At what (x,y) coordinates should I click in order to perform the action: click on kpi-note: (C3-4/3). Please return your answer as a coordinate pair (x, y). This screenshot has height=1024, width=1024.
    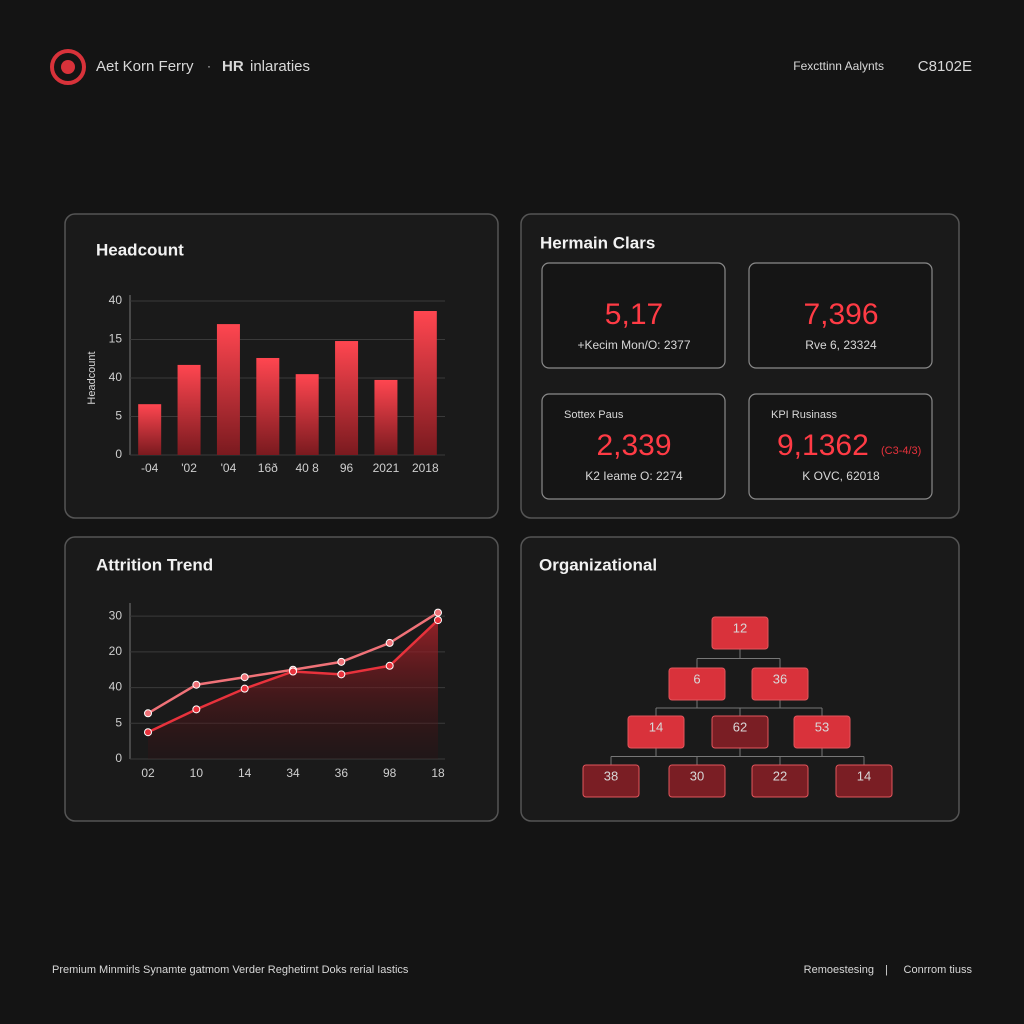
    Looking at the image, I should click on (901, 451).